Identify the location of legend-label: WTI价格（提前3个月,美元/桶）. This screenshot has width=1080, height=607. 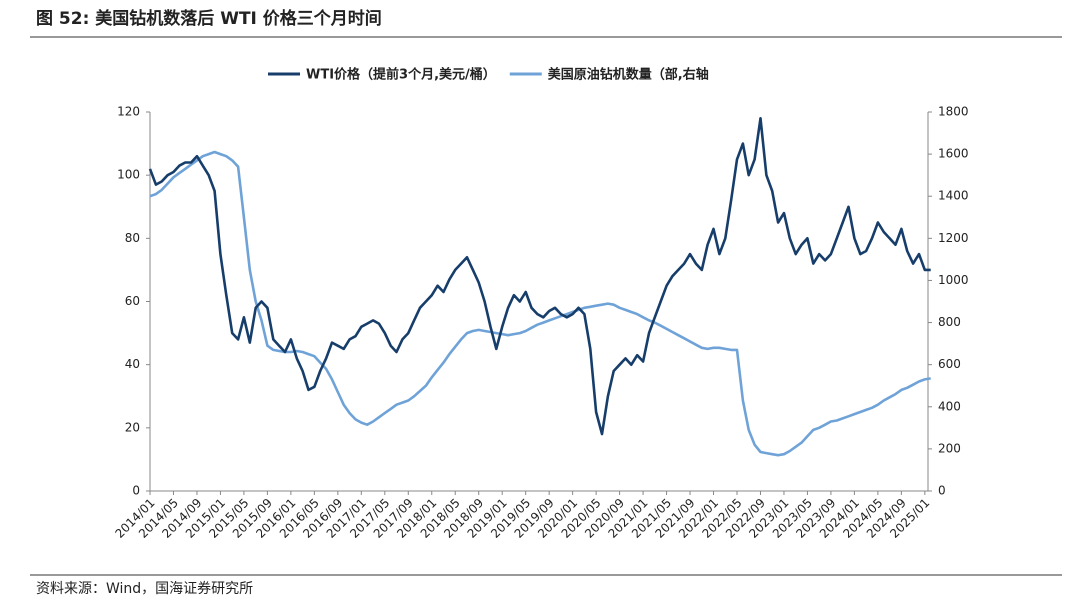
(401, 75).